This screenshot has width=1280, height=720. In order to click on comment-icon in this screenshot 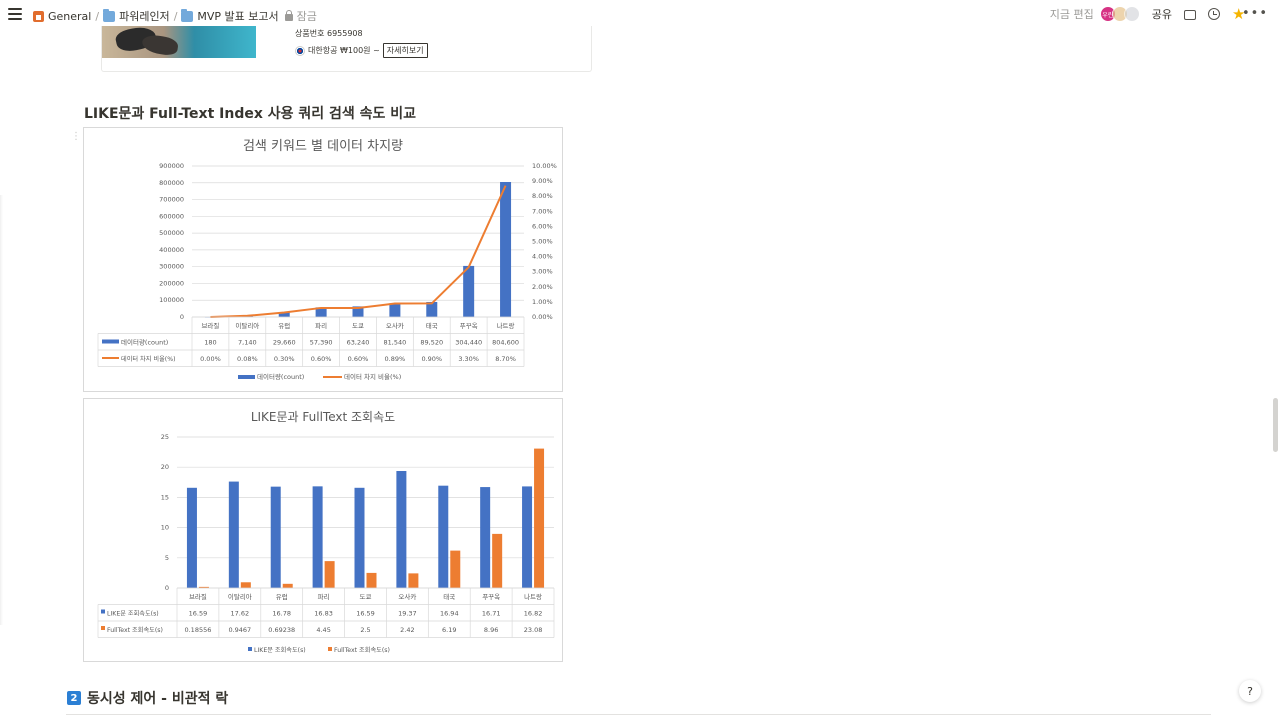, I will do `click(1190, 14)`.